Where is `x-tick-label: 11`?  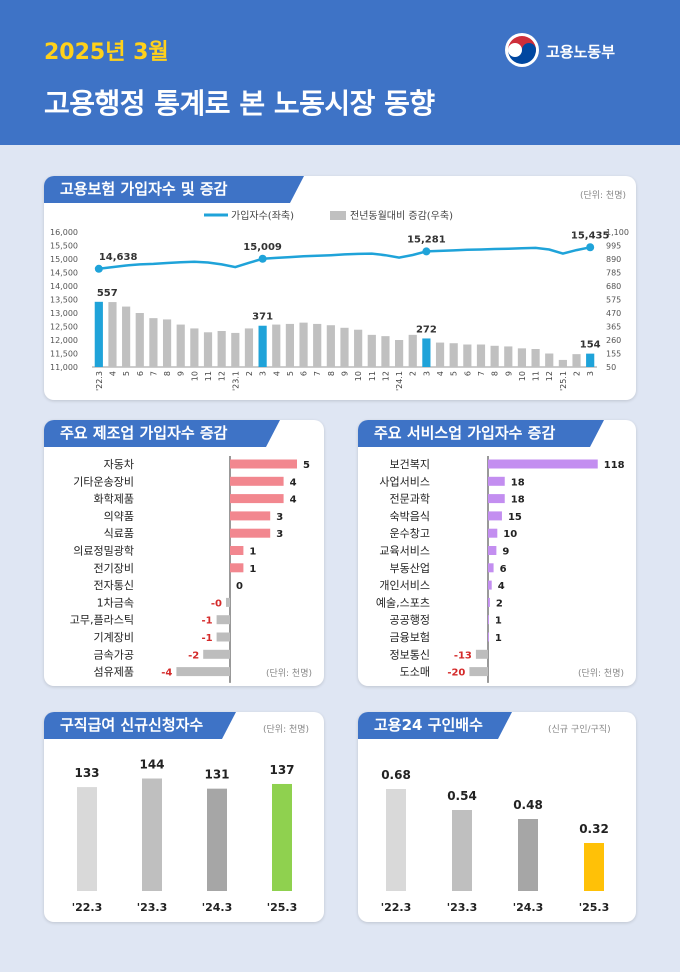 x-tick-label: 11 is located at coordinates (372, 376).